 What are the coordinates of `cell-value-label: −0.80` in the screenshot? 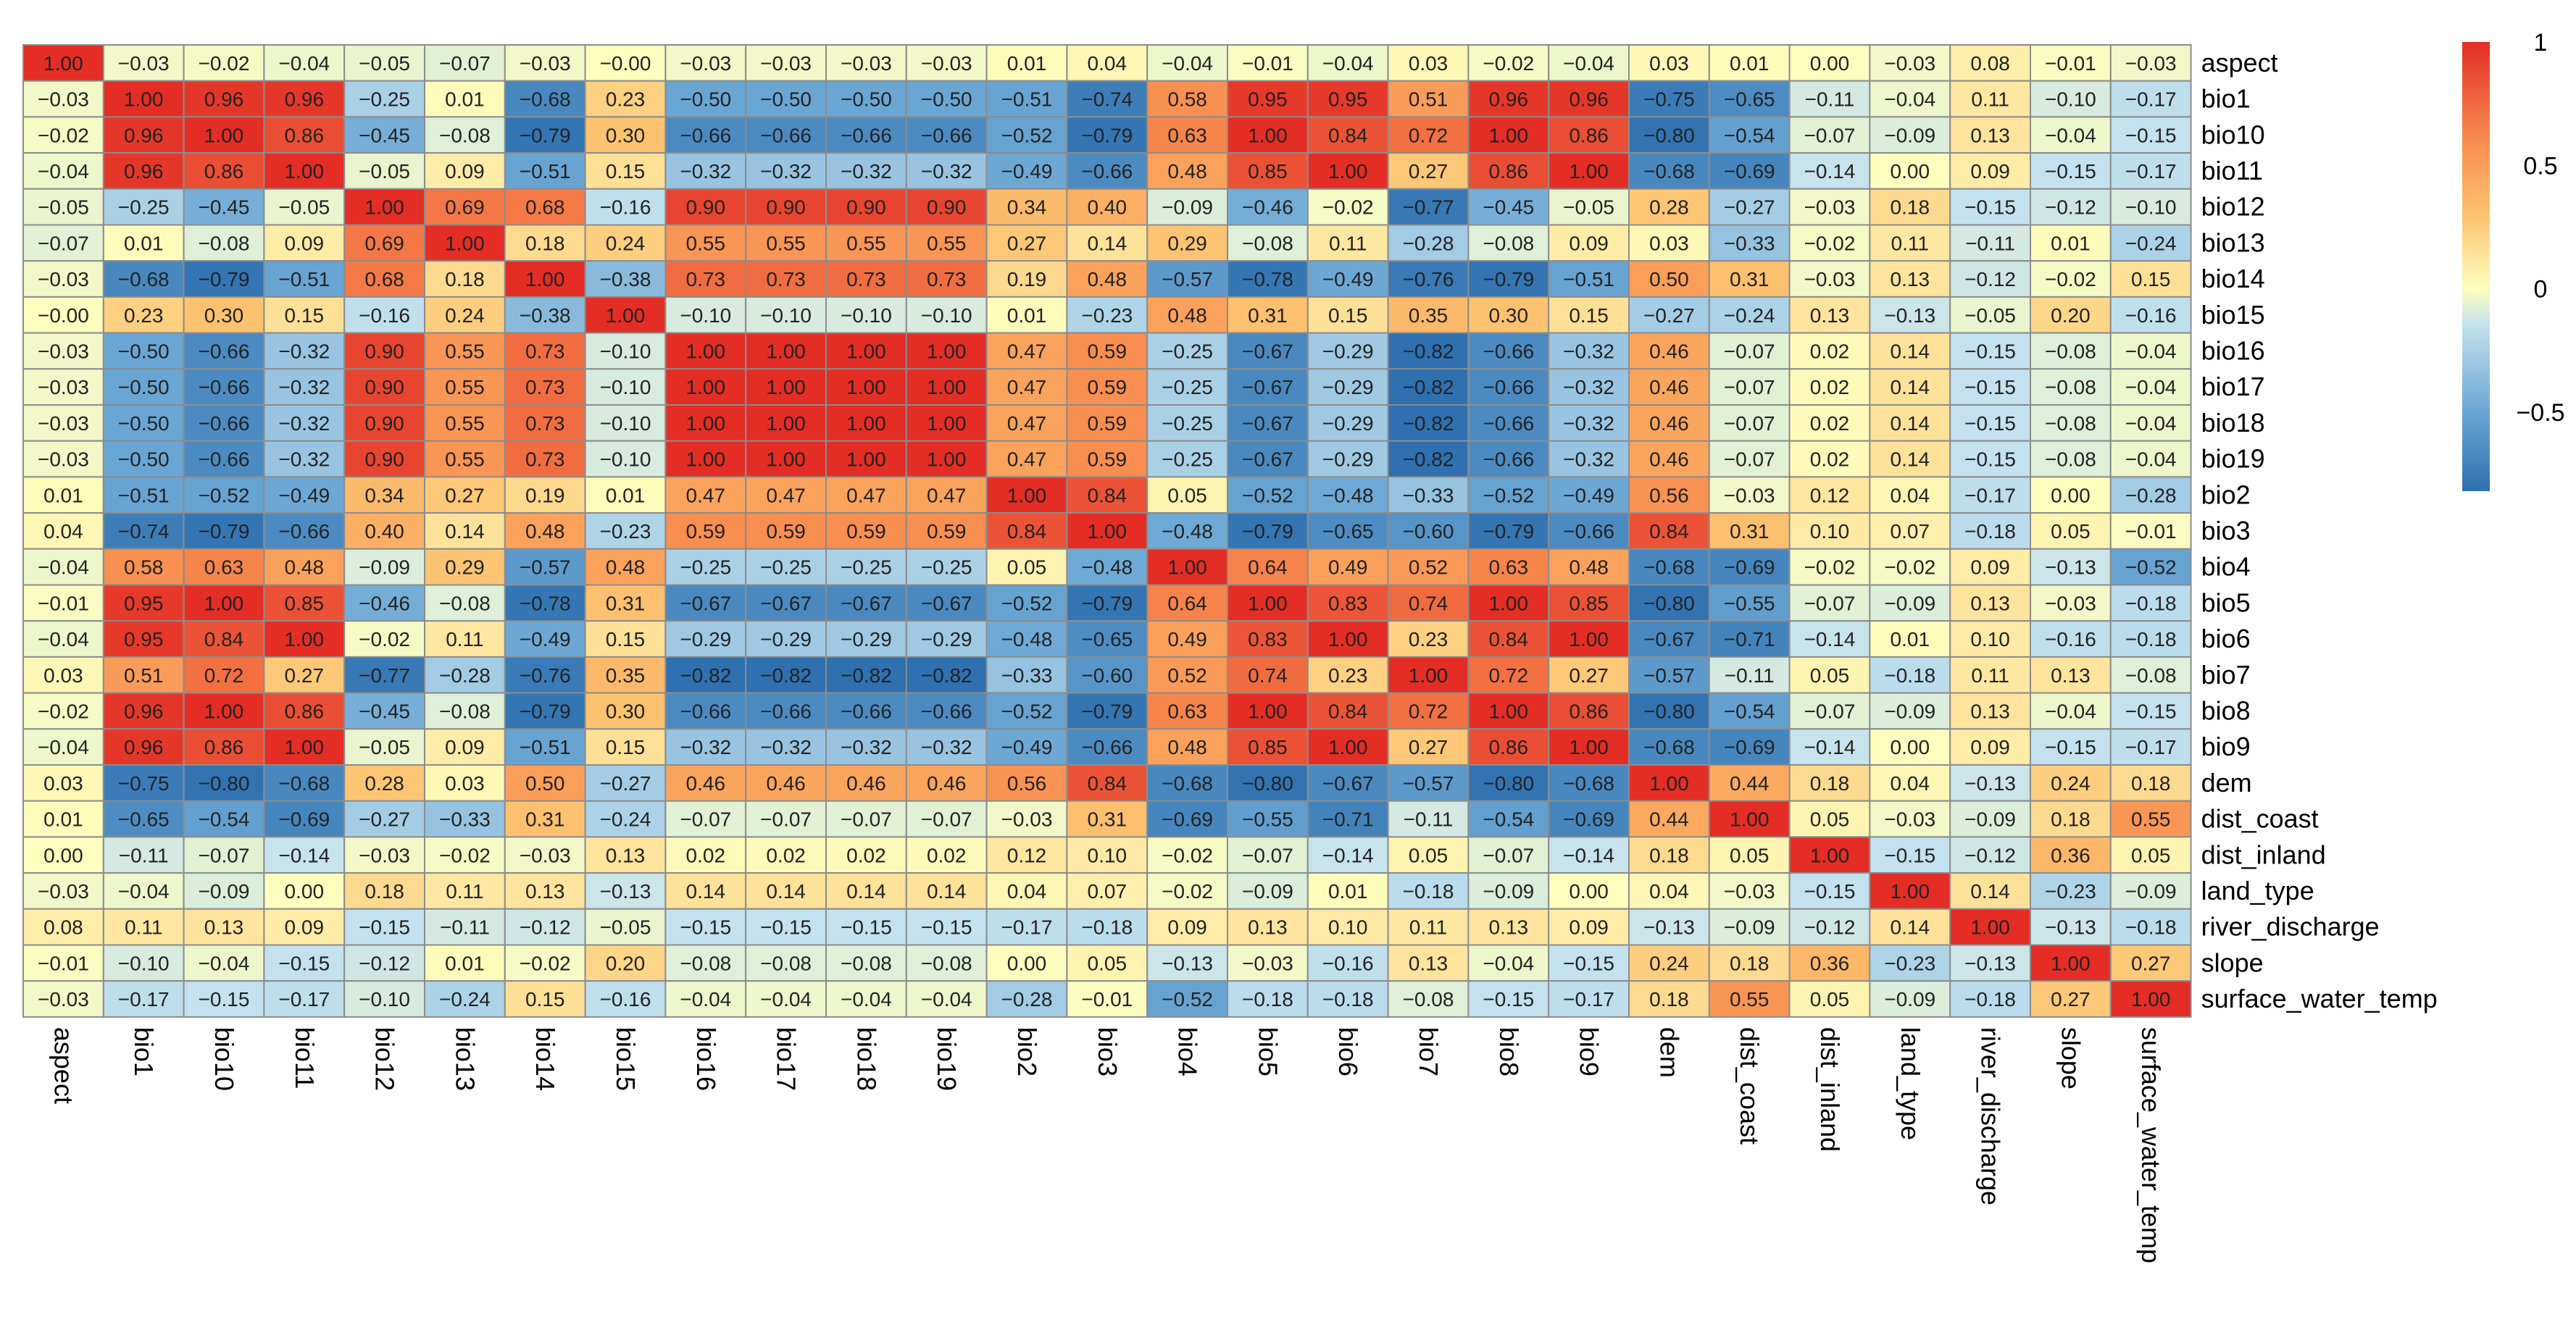 It's located at (1669, 711).